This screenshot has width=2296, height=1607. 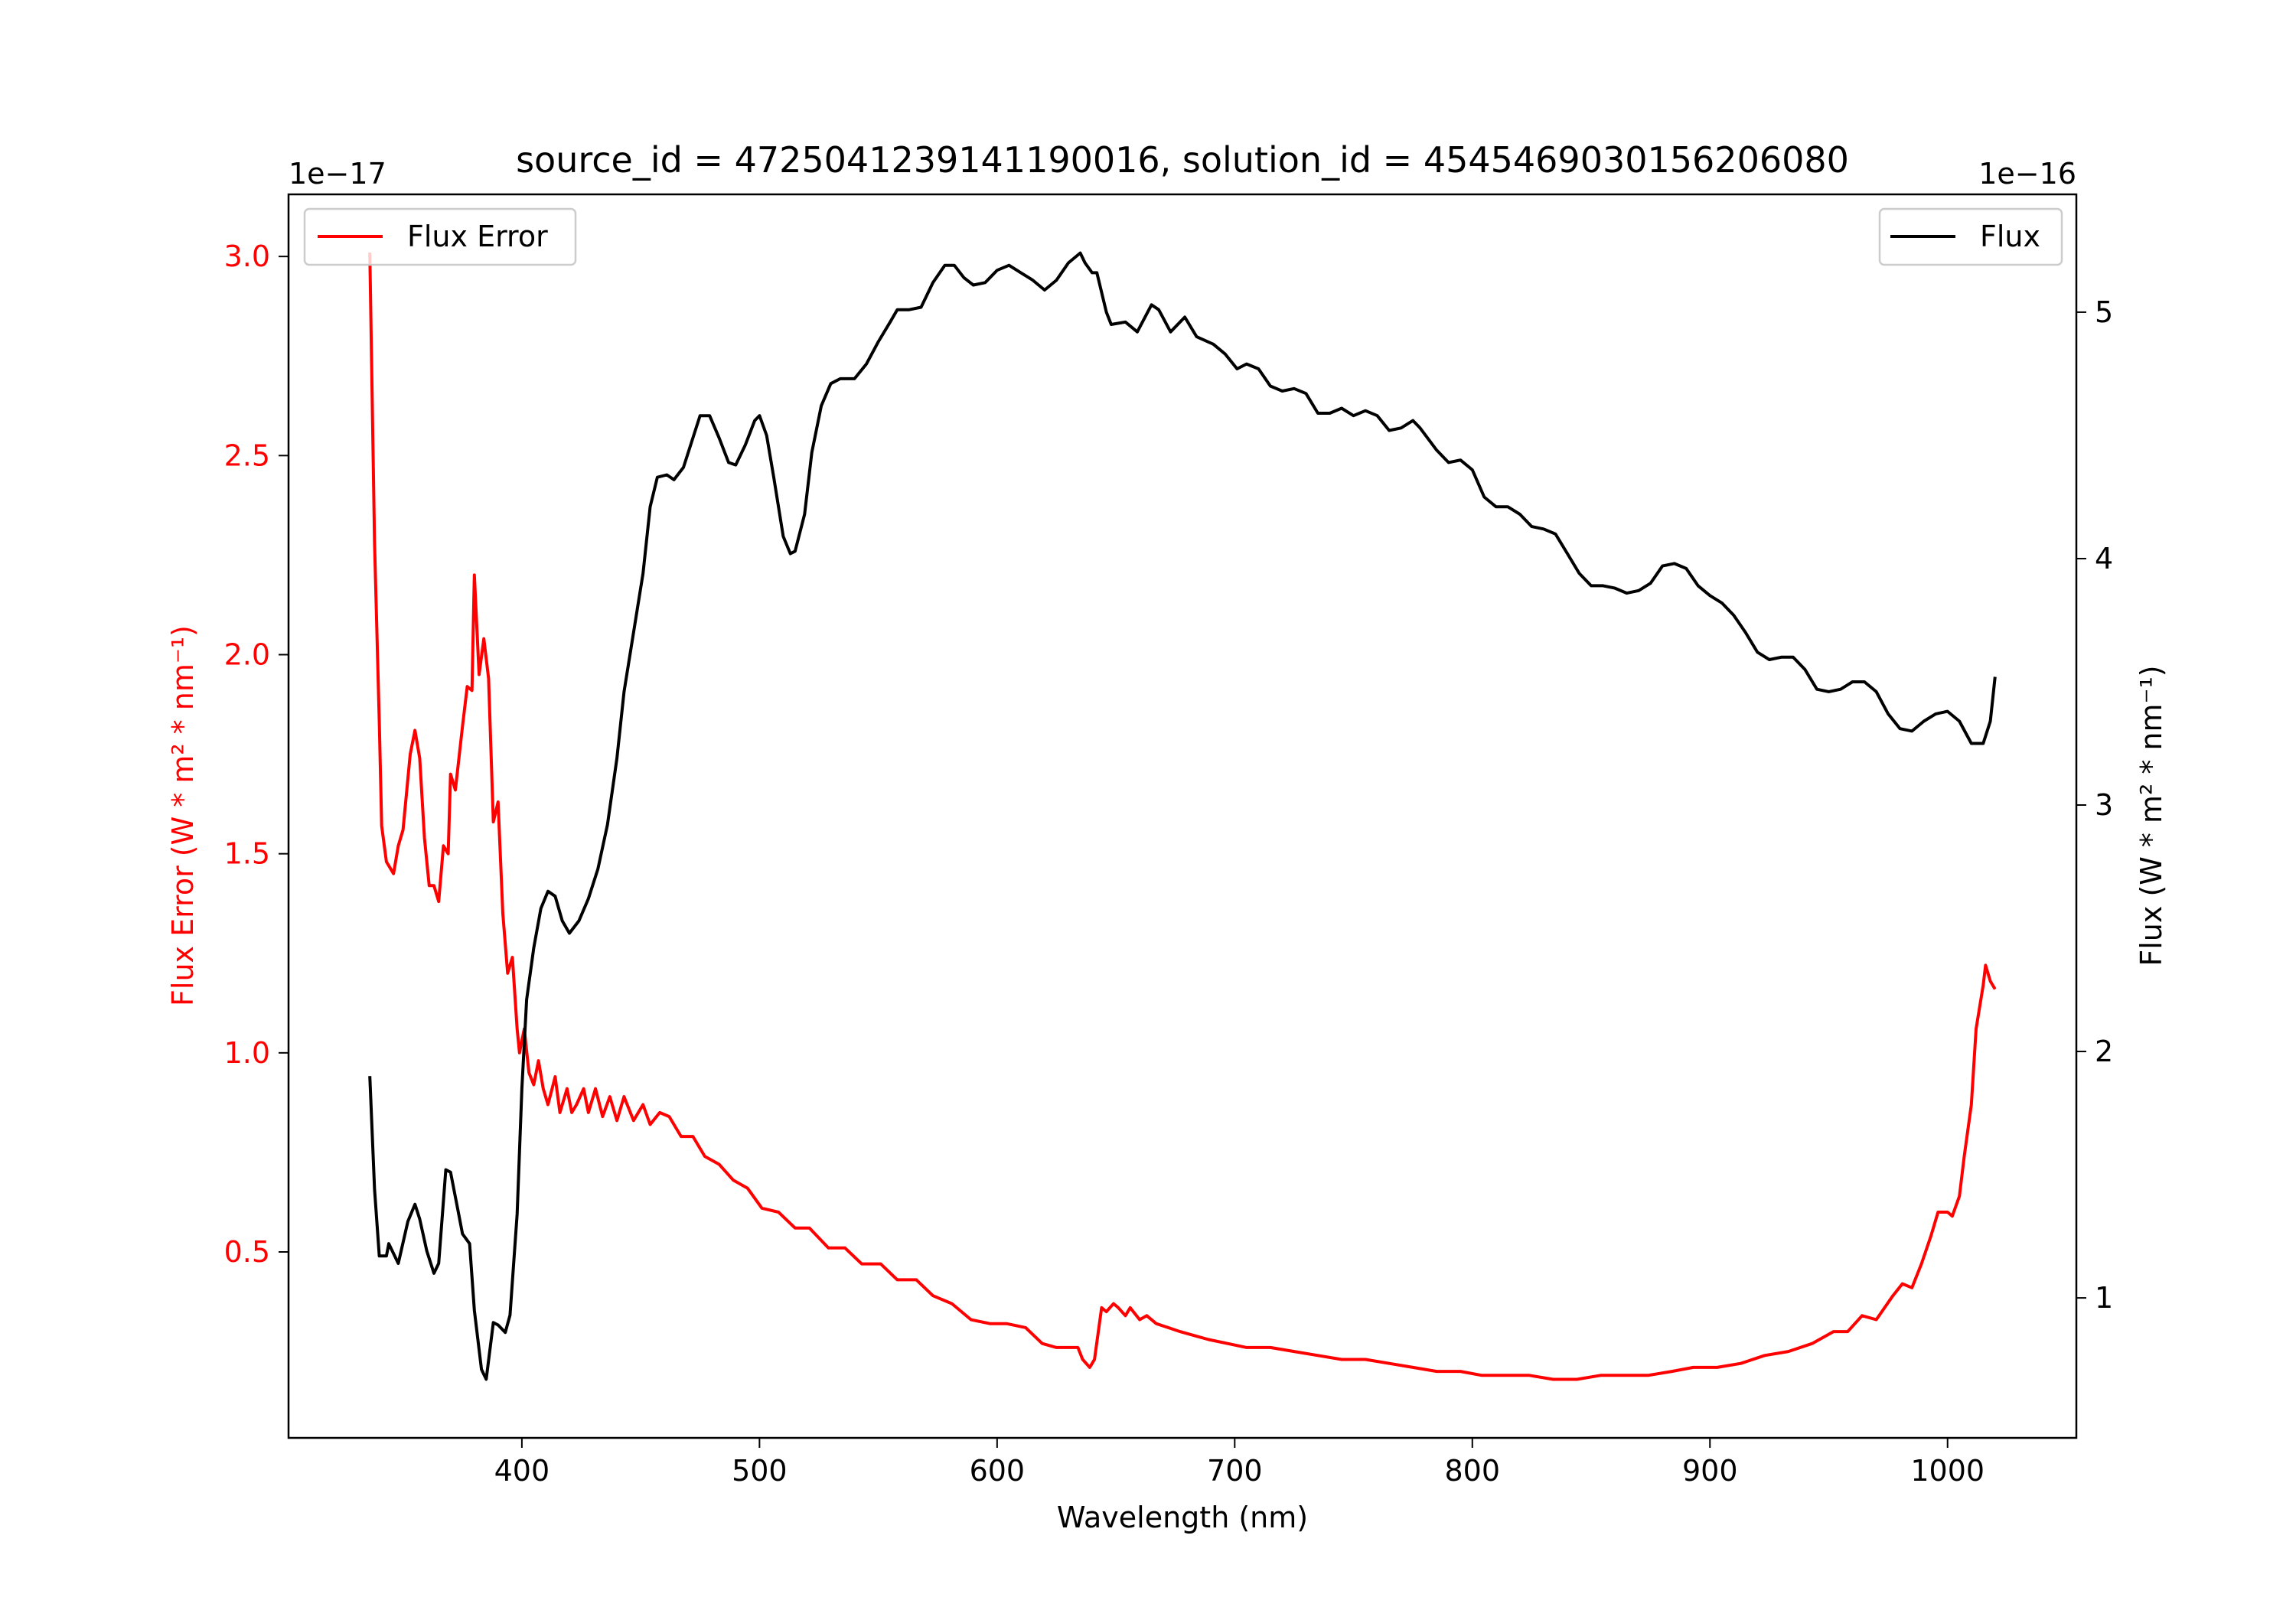 What do you see at coordinates (522, 1471) in the screenshot?
I see `x-tick-label: 400` at bounding box center [522, 1471].